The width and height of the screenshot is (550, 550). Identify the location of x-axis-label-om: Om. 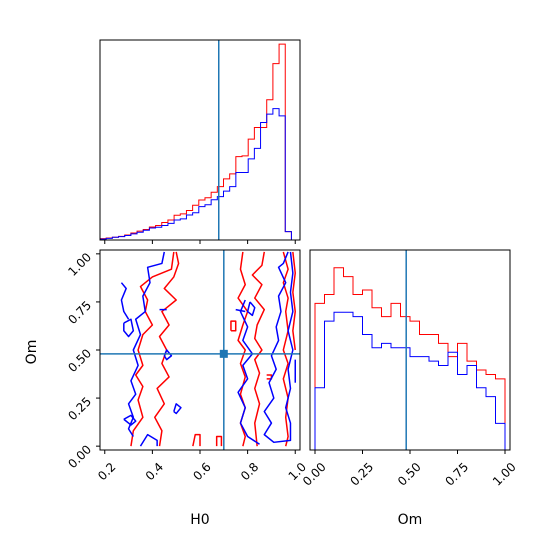
(410, 520).